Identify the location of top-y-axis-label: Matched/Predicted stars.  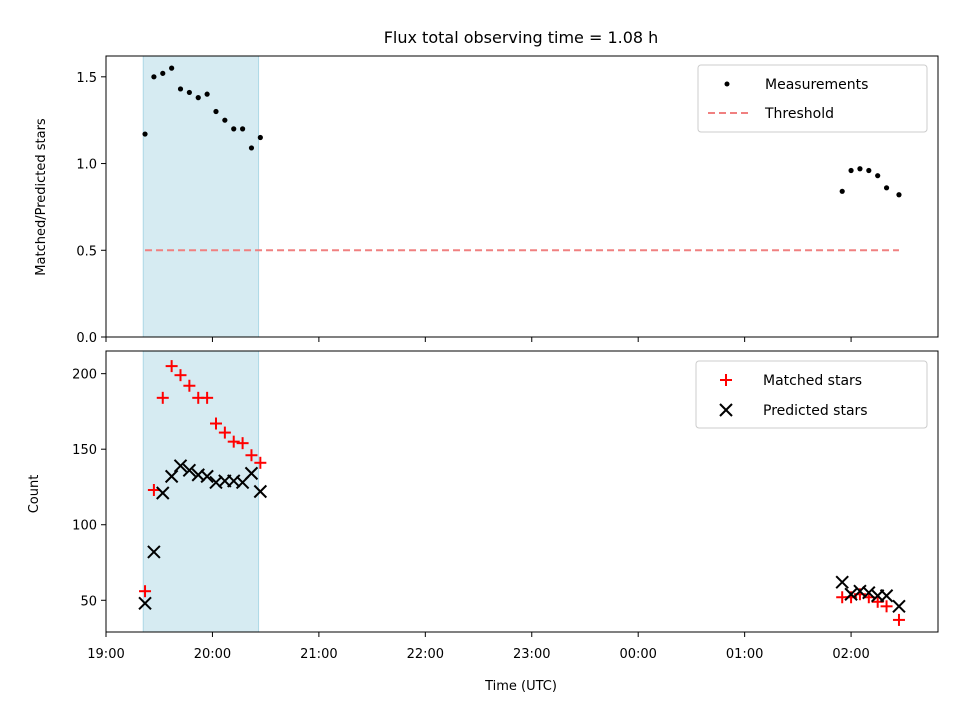
(41, 197).